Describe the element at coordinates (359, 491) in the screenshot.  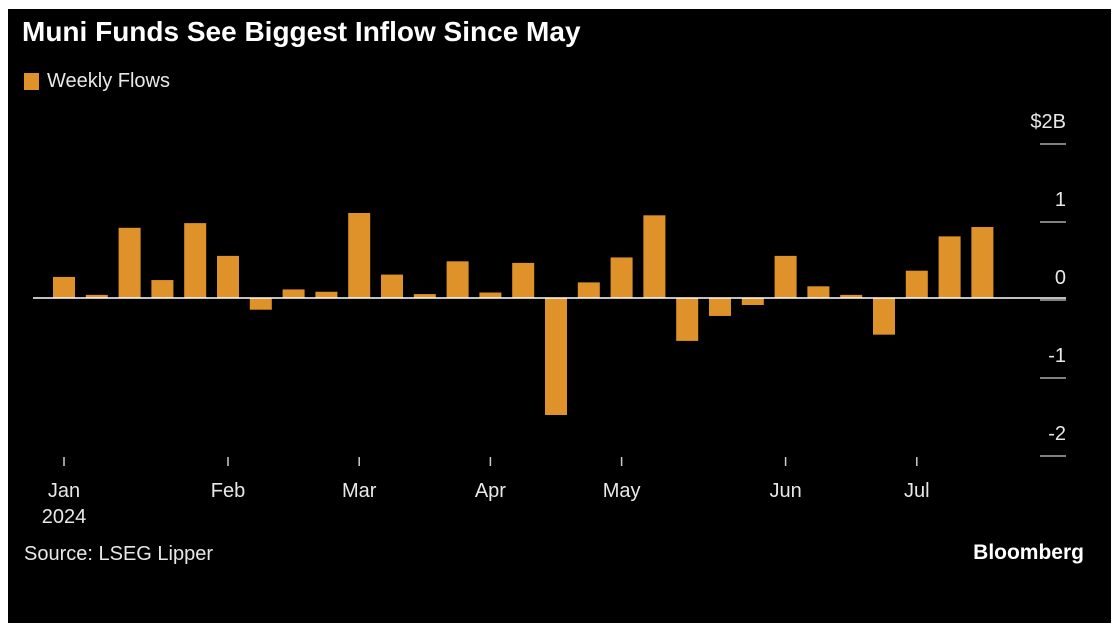
I see `x-tick-label: Mar` at that location.